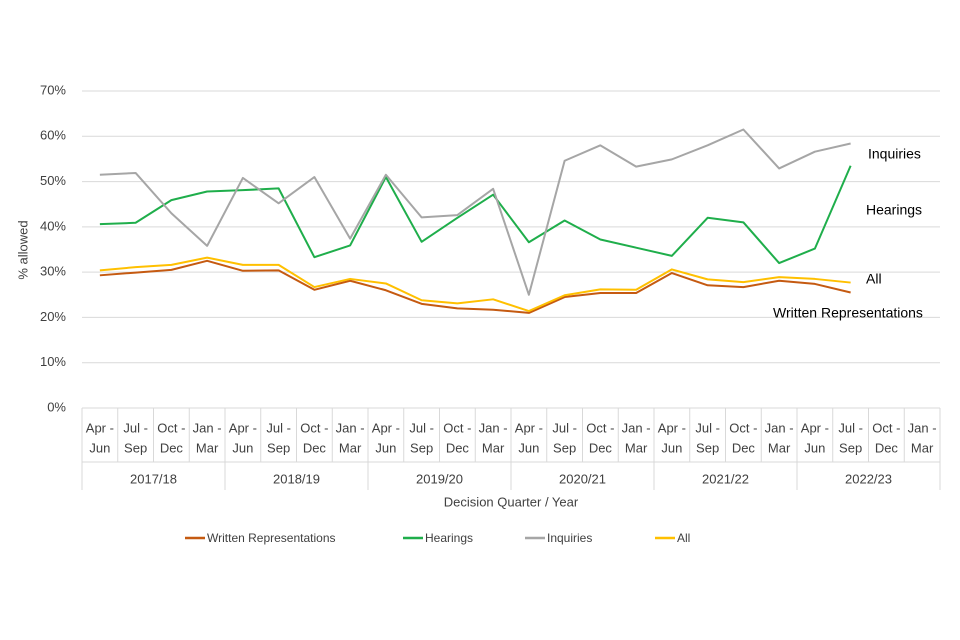 Image resolution: width=960 pixels, height=640 pixels. Describe the element at coordinates (296, 478) in the screenshot. I see `group-label: 2018/19` at that location.